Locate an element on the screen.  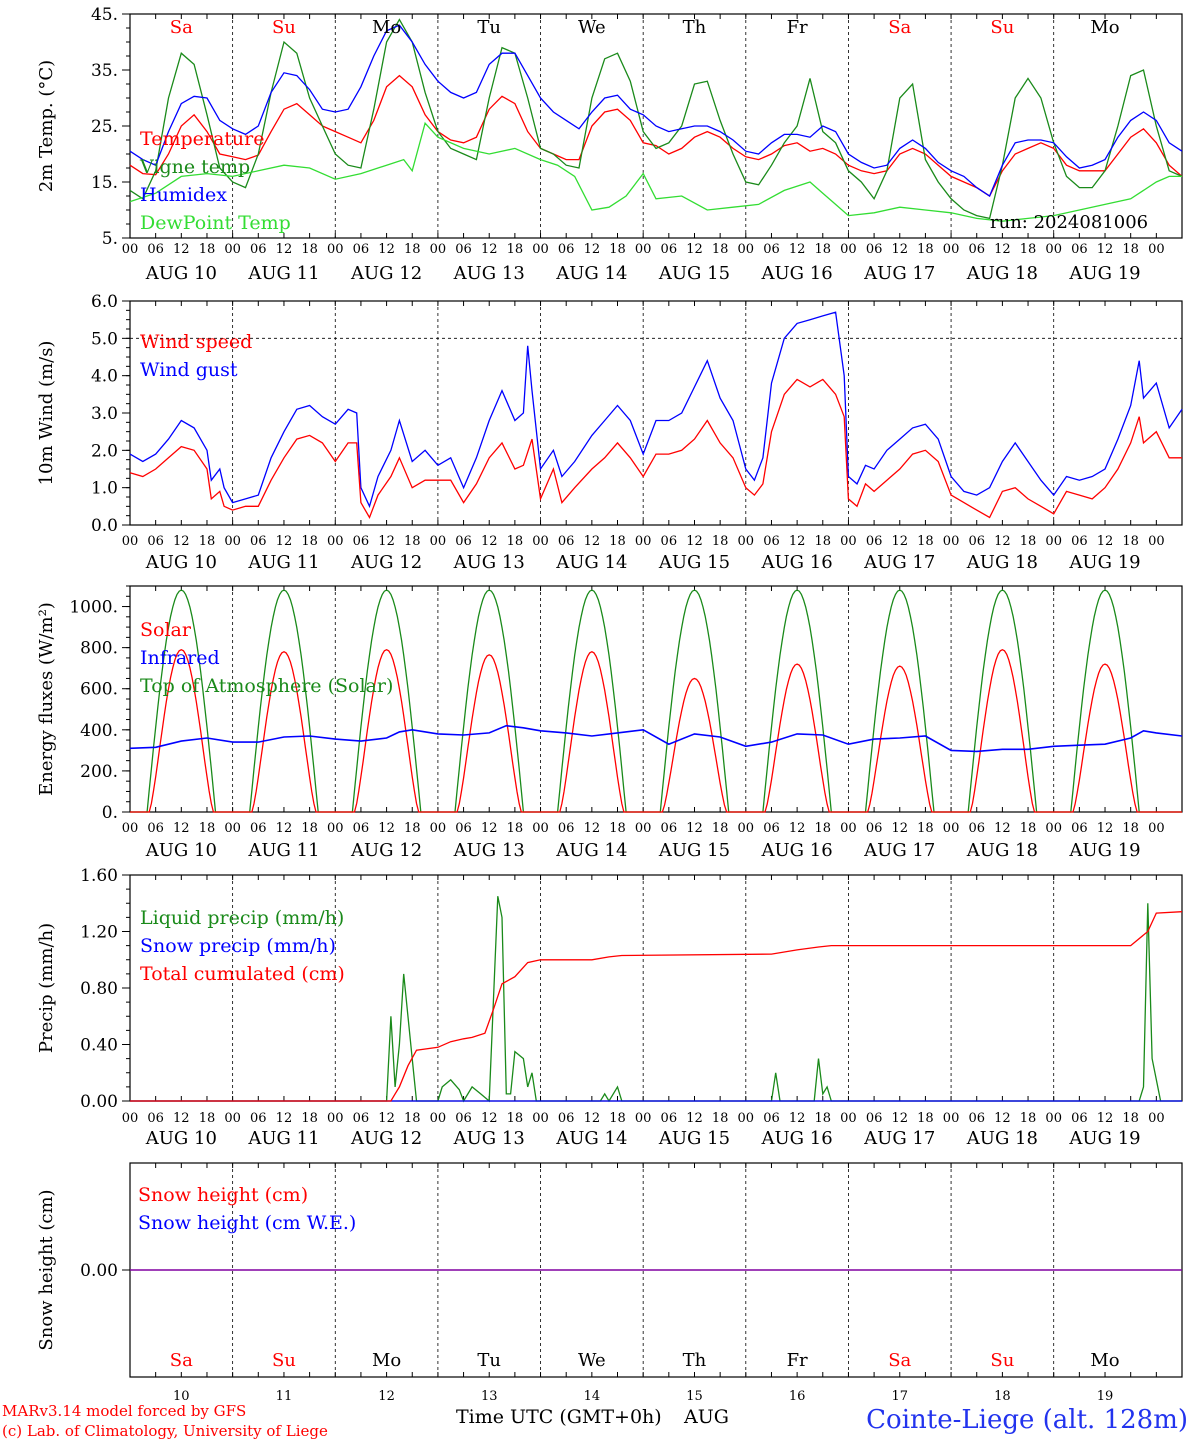
day-number-label: 13 is located at coordinates (489, 1396).